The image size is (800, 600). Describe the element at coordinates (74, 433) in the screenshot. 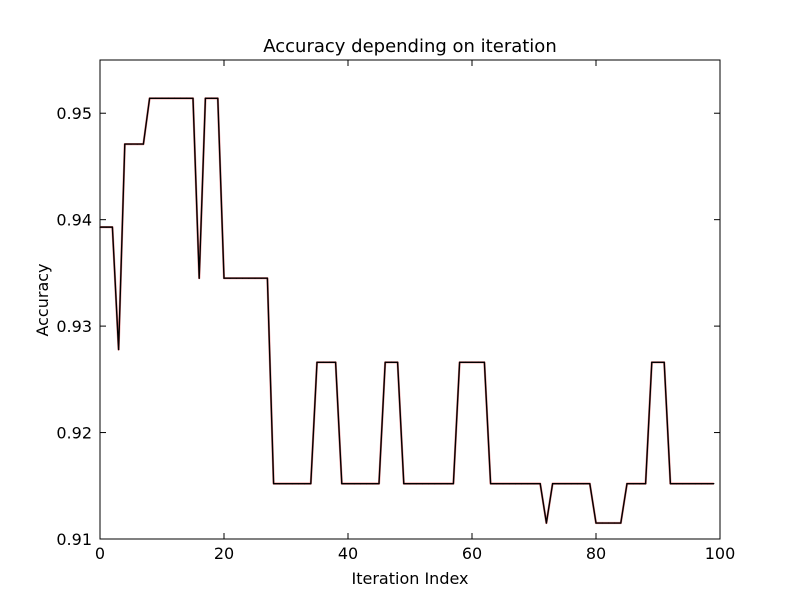

I see `y-tick-label: 0.92` at that location.